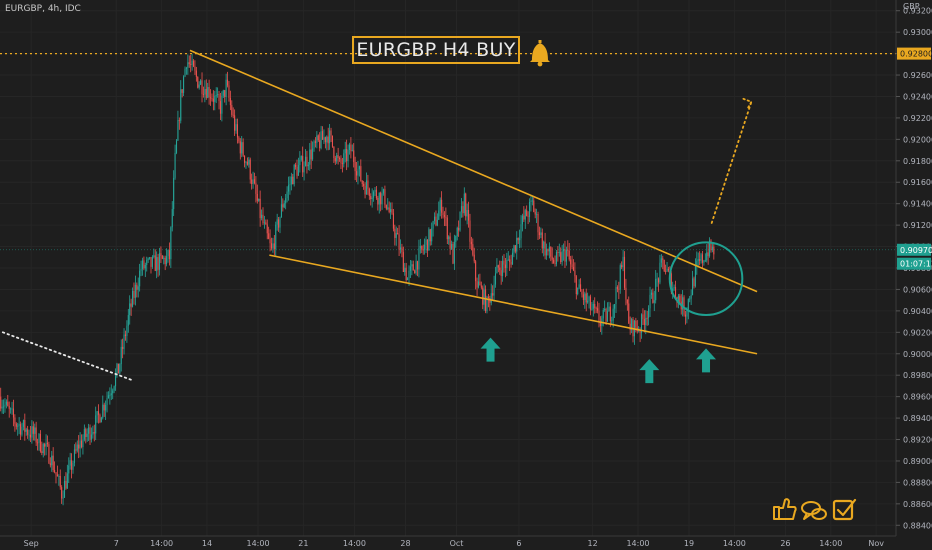  What do you see at coordinates (457, 543) in the screenshot?
I see `x-tick-label: Oct` at bounding box center [457, 543].